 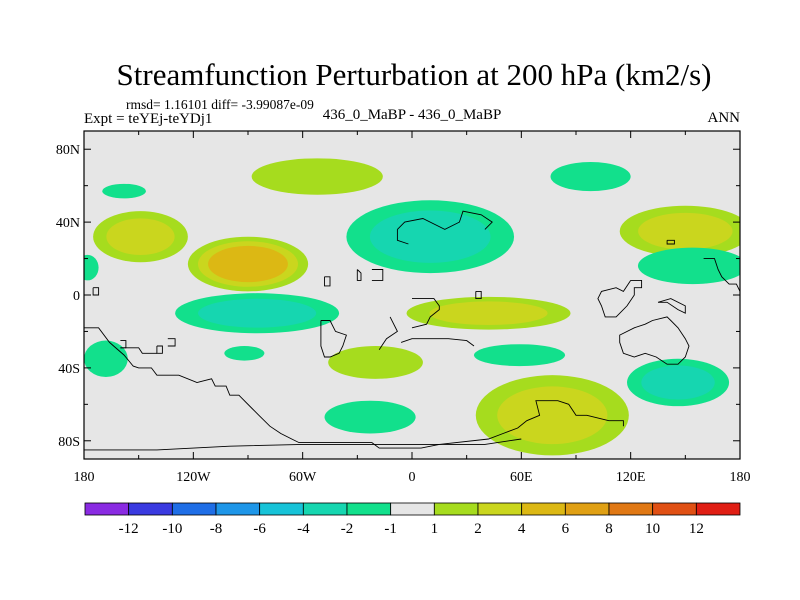 What do you see at coordinates (303, 529) in the screenshot?
I see `colorbar-label-4: -4` at bounding box center [303, 529].